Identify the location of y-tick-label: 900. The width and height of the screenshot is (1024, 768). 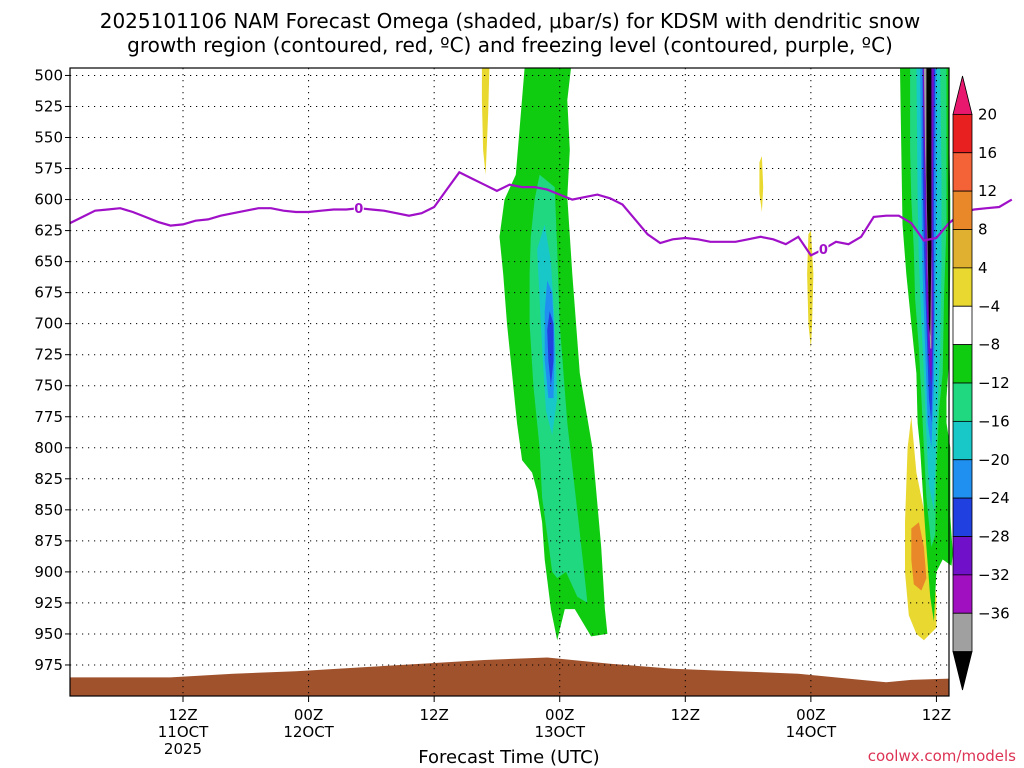
(48, 572).